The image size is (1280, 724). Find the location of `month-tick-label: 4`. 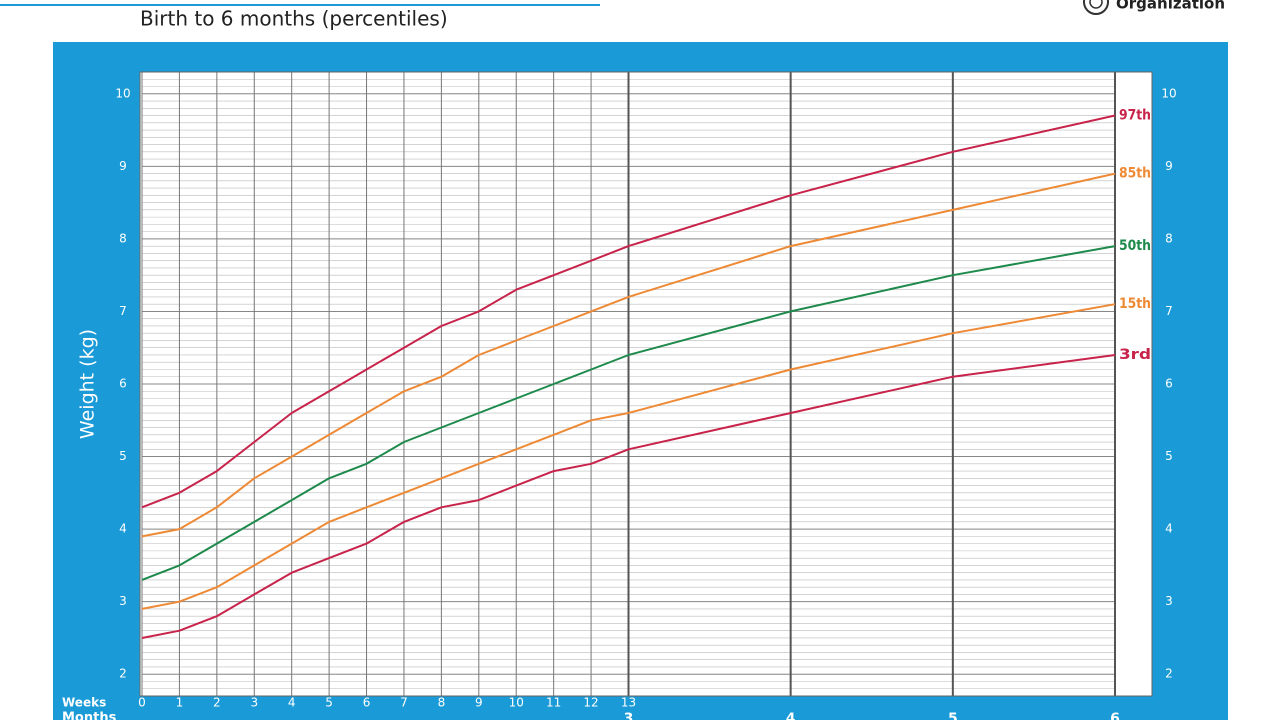

month-tick-label: 4 is located at coordinates (791, 715).